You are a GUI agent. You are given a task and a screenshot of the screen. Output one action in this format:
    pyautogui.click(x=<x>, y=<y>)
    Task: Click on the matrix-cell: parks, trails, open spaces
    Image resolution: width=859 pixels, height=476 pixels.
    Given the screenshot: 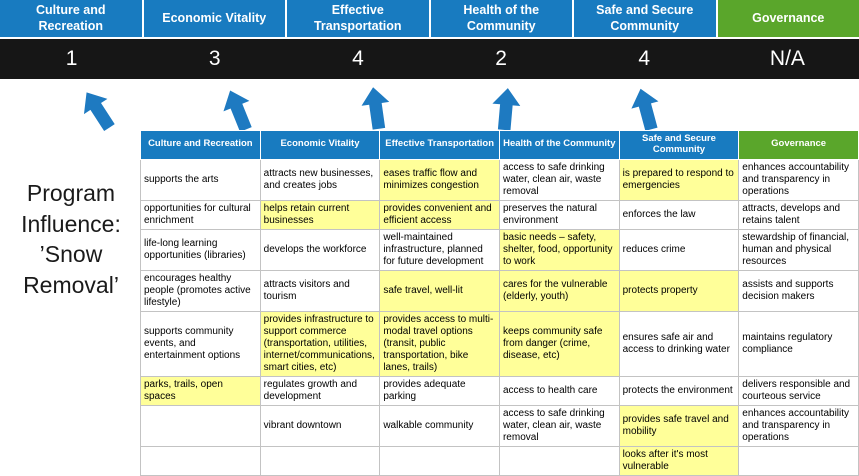 What is the action you would take?
    pyautogui.click(x=201, y=390)
    